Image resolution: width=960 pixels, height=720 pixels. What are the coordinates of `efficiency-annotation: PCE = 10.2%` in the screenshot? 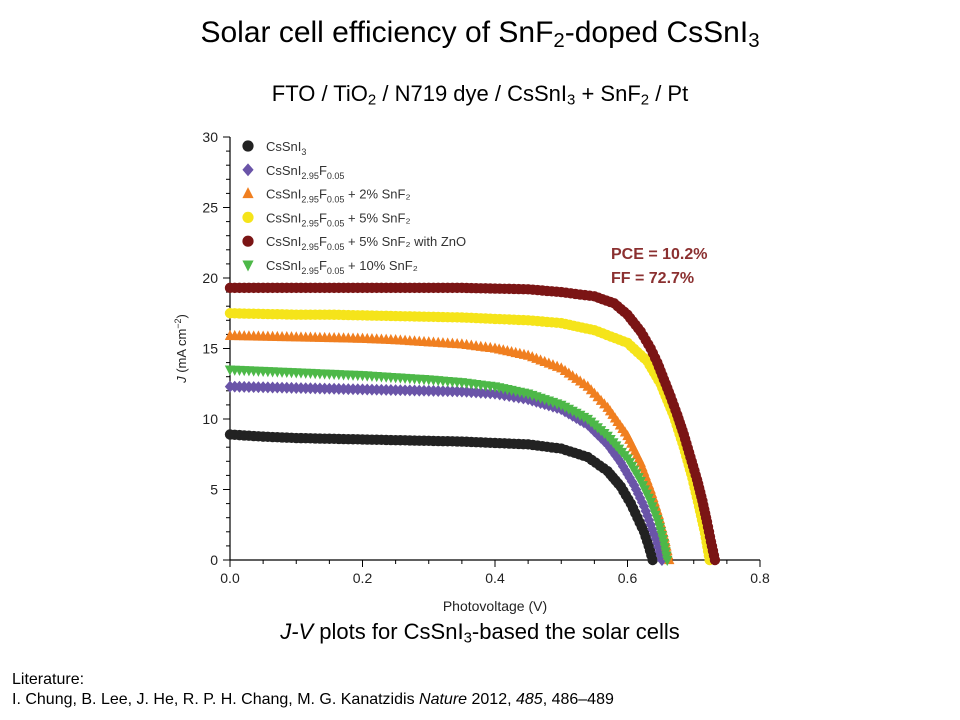 It's located at (659, 254).